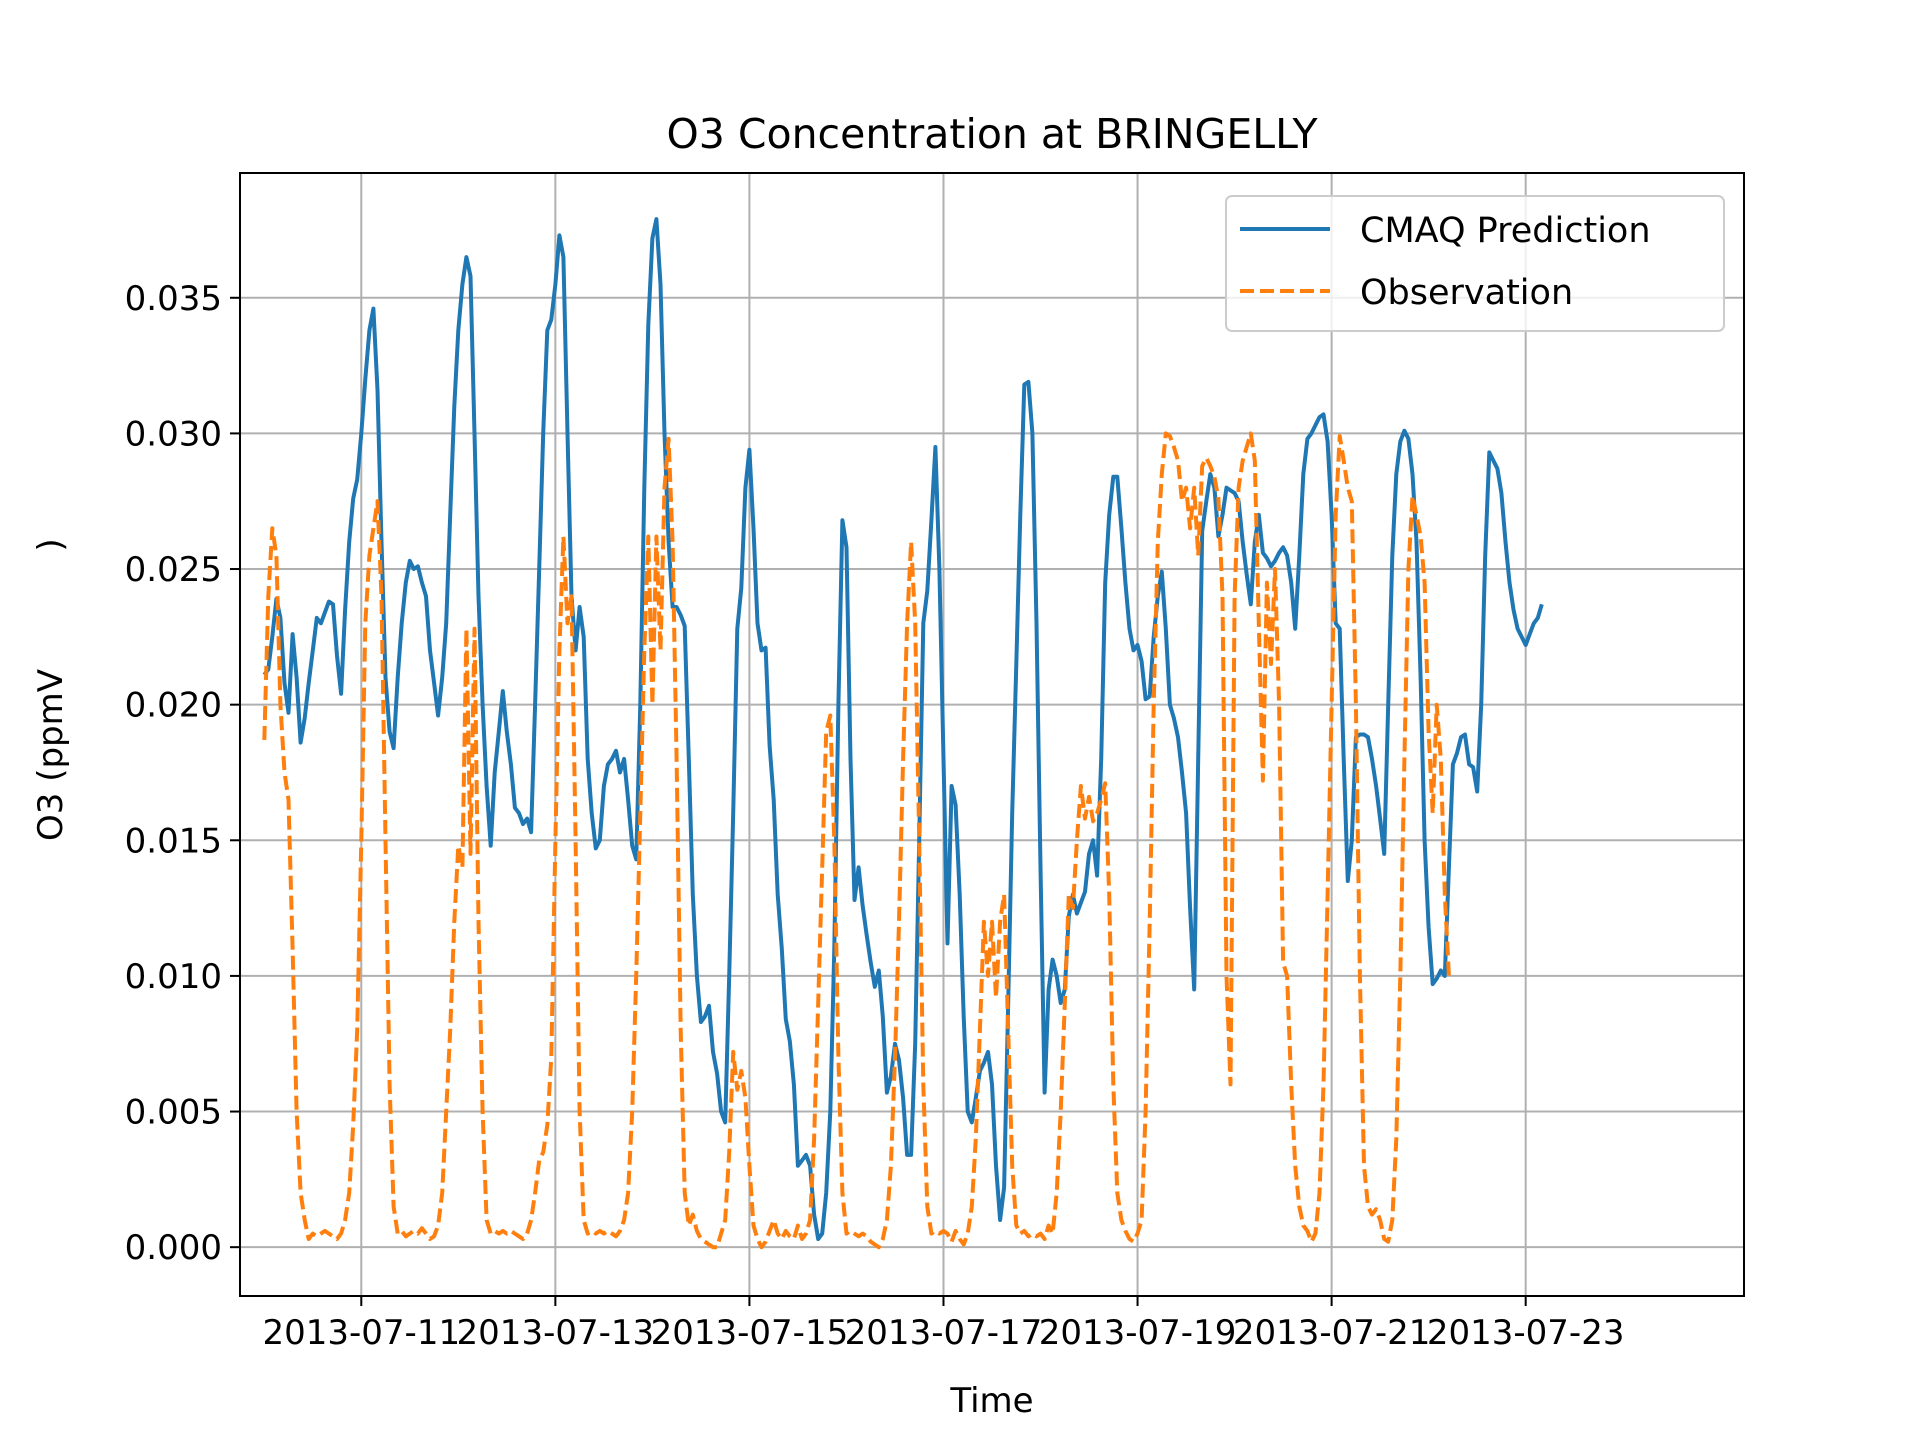 The image size is (1920, 1440). Describe the element at coordinates (51, 544) in the screenshot. I see `y-axis-label-line-2: )` at that location.